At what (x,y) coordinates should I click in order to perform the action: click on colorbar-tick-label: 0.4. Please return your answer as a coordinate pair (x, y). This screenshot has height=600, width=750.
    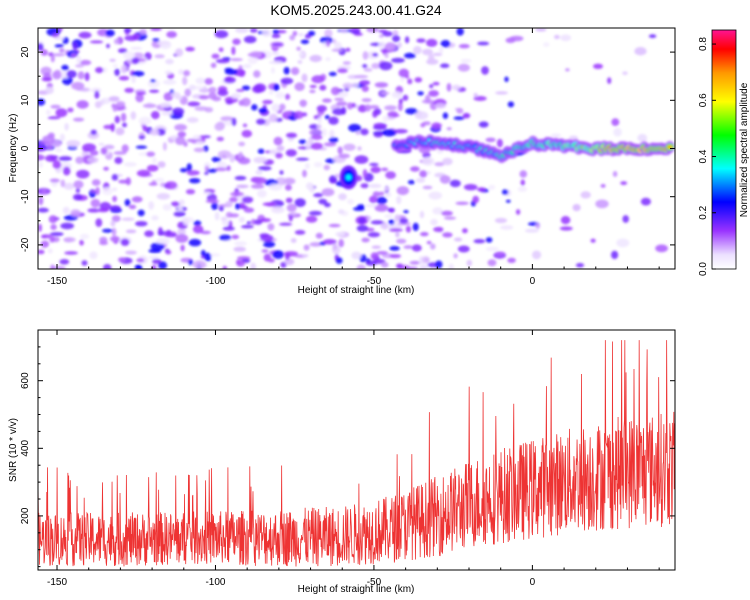
    Looking at the image, I should click on (703, 156).